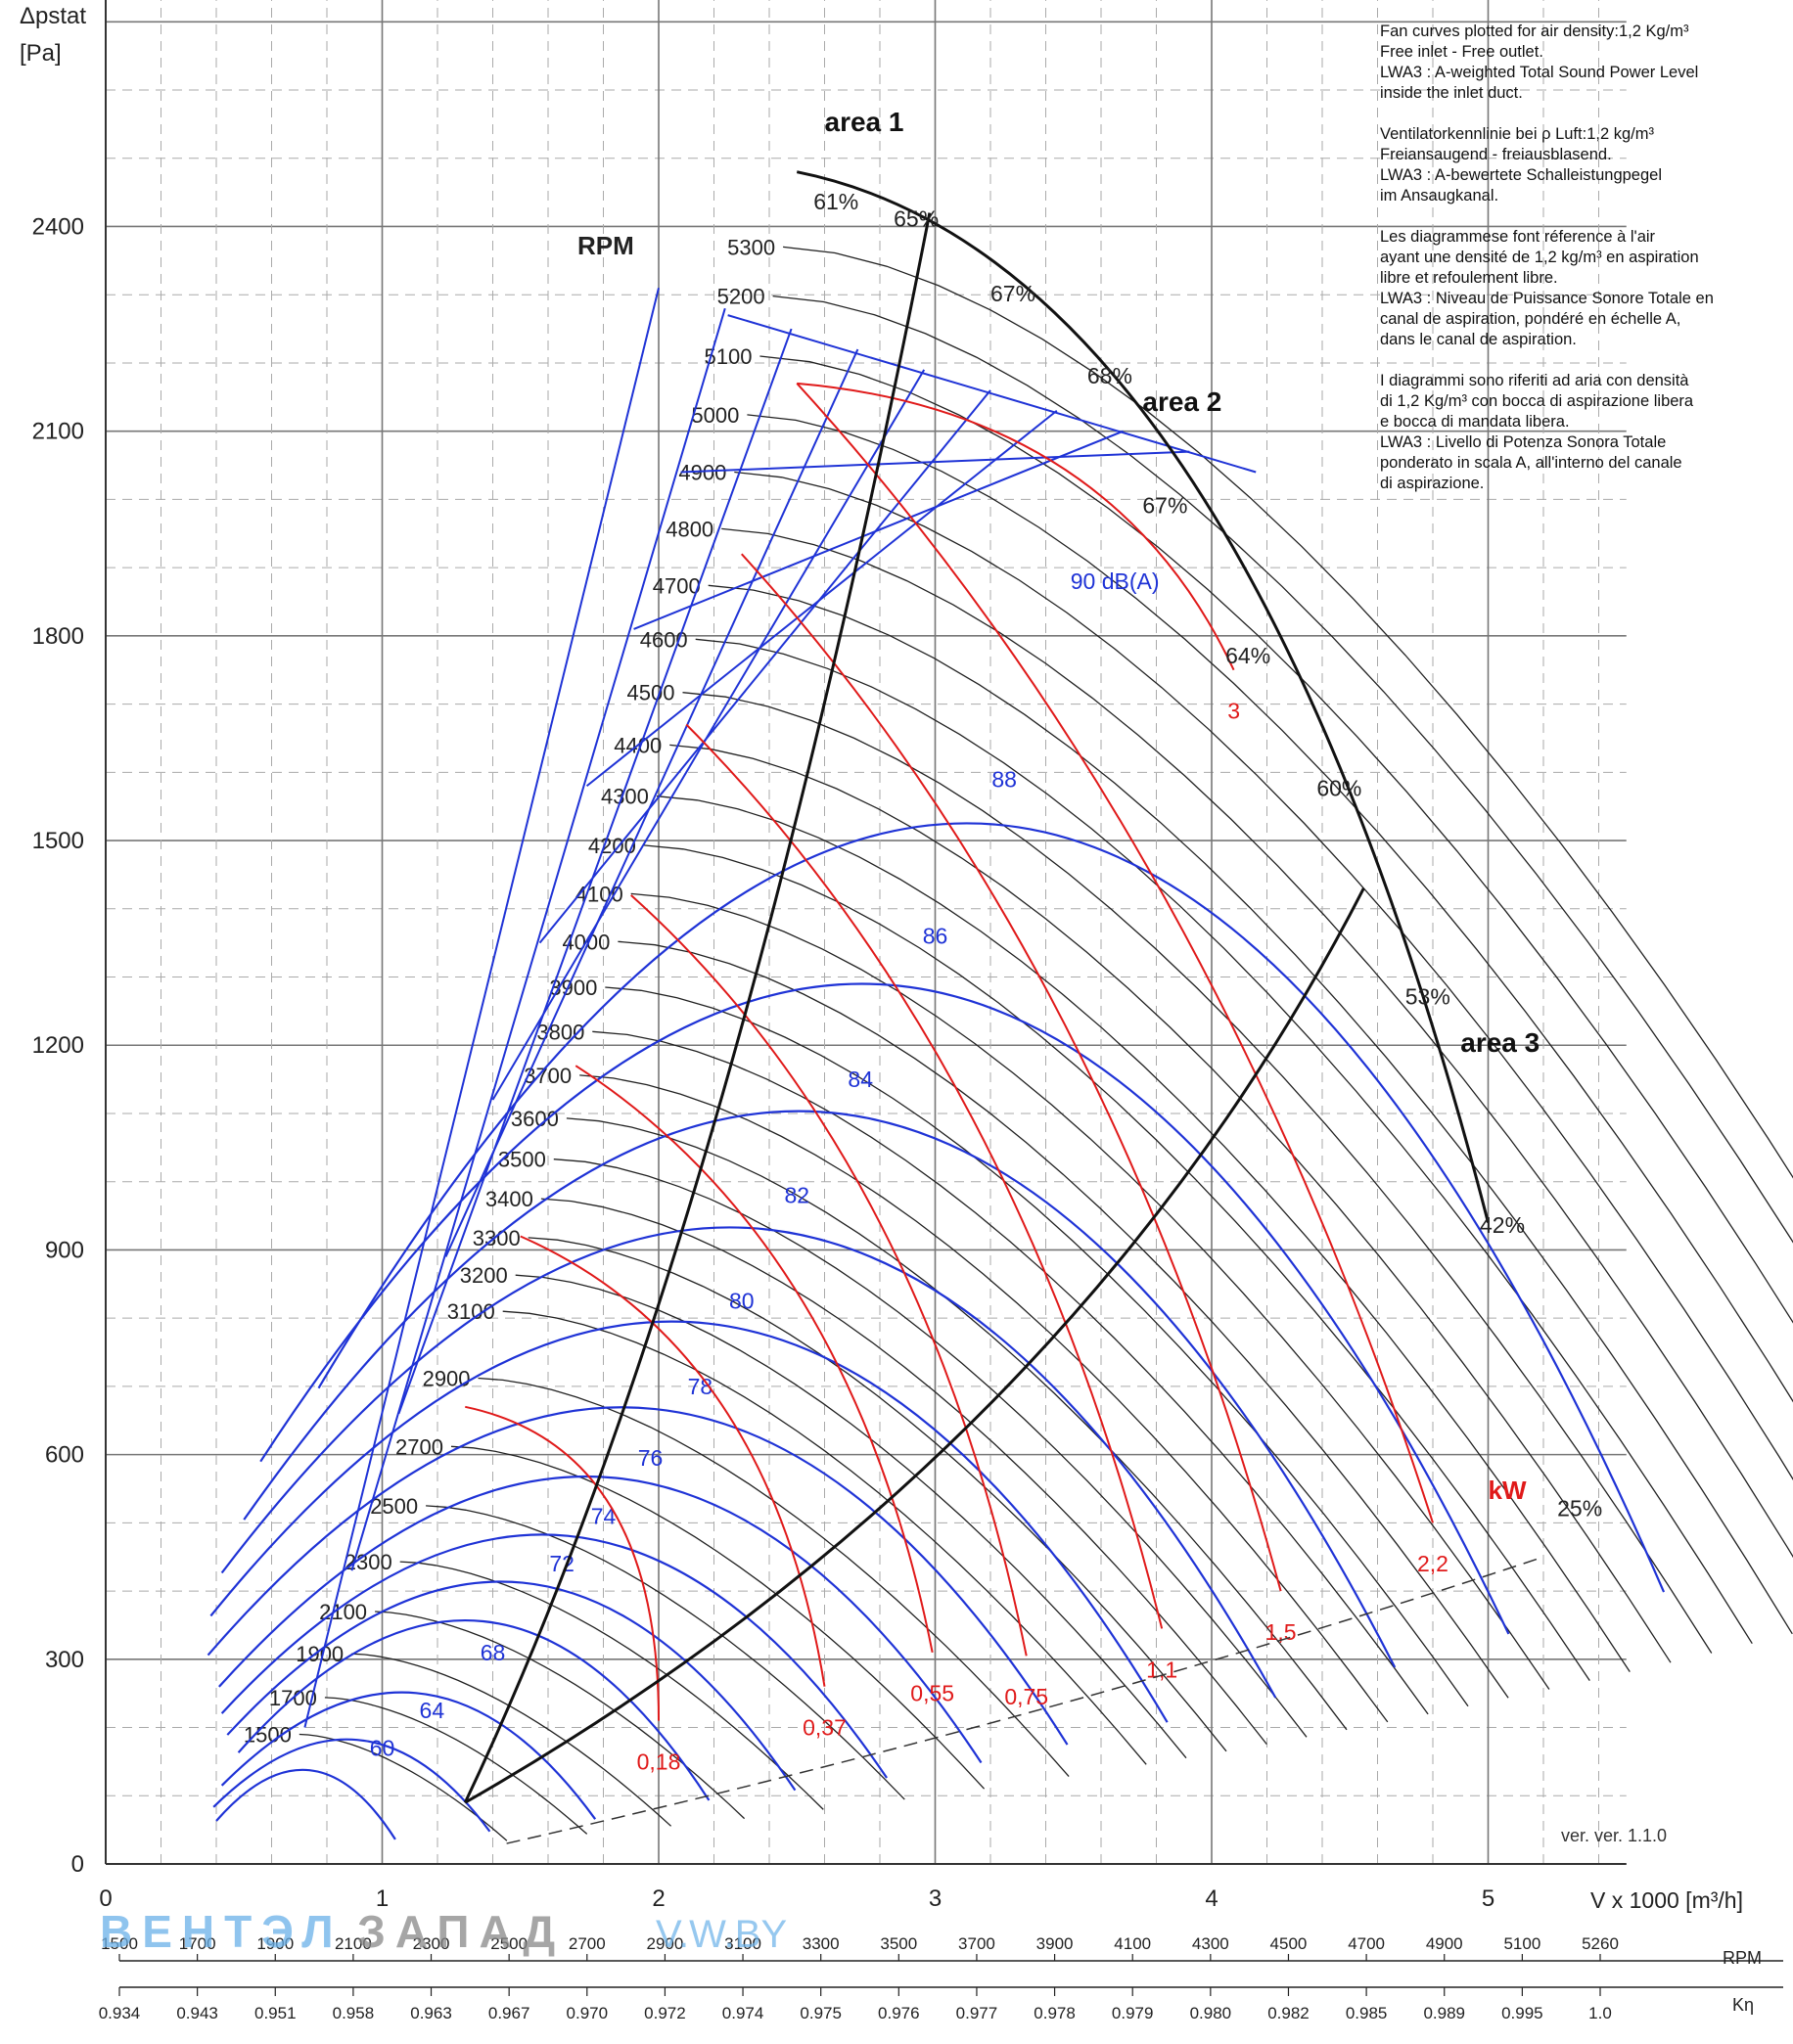  What do you see at coordinates (1580, 1508) in the screenshot?
I see `efficiency-label: 25%` at bounding box center [1580, 1508].